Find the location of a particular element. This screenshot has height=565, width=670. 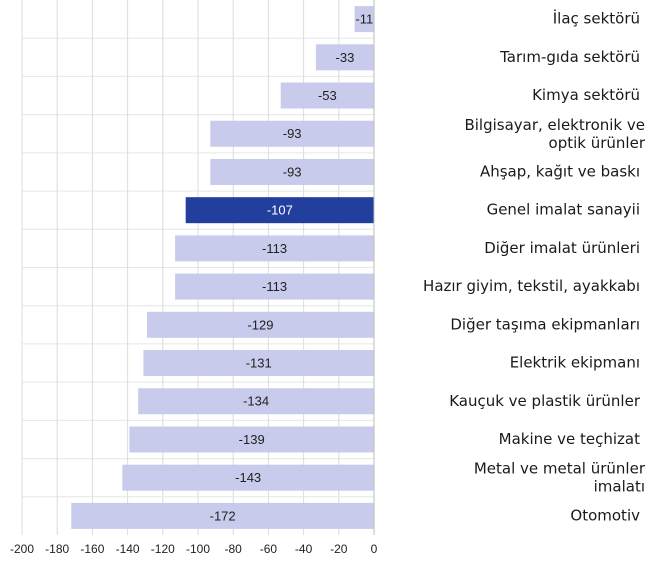

category-label: Otomotiv is located at coordinates (605, 515).